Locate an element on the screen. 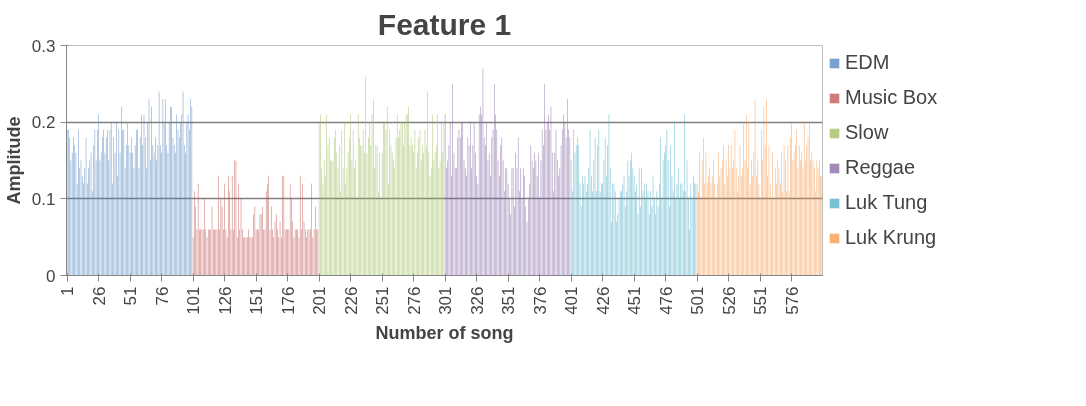 The height and width of the screenshot is (406, 1086). x-tick-label: 326 is located at coordinates (477, 300).